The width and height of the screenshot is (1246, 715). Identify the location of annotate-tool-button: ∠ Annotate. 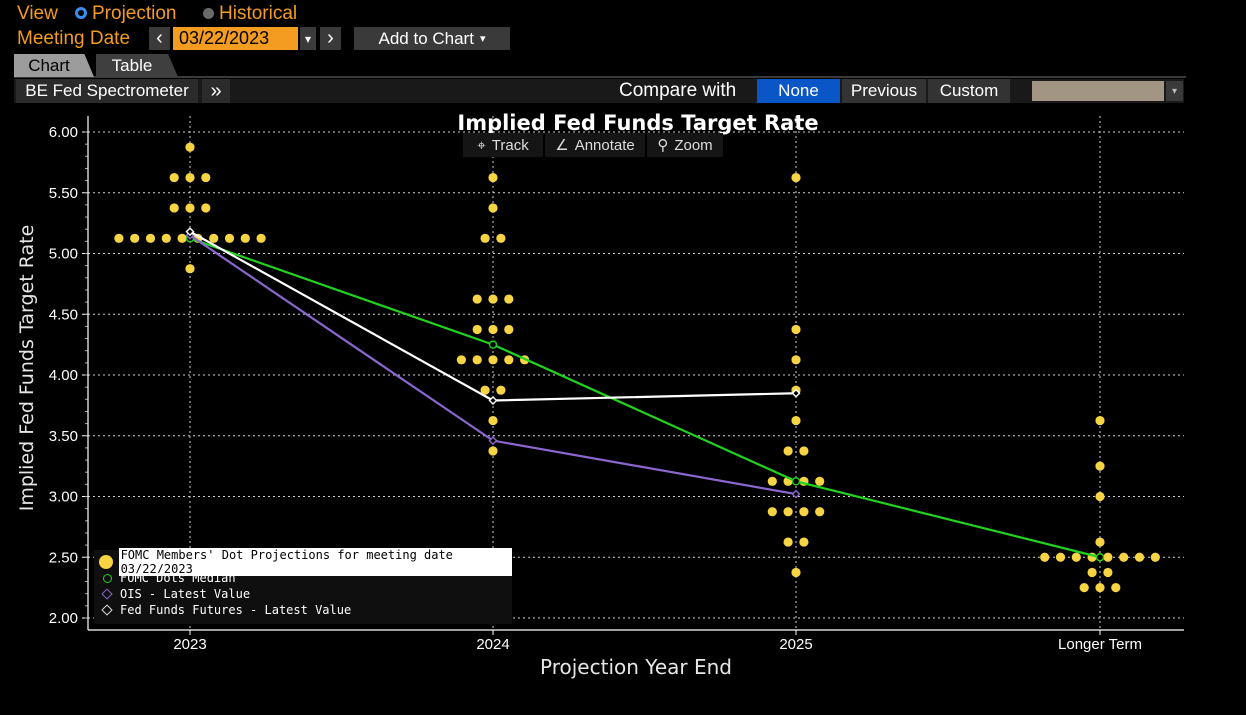
(595, 145).